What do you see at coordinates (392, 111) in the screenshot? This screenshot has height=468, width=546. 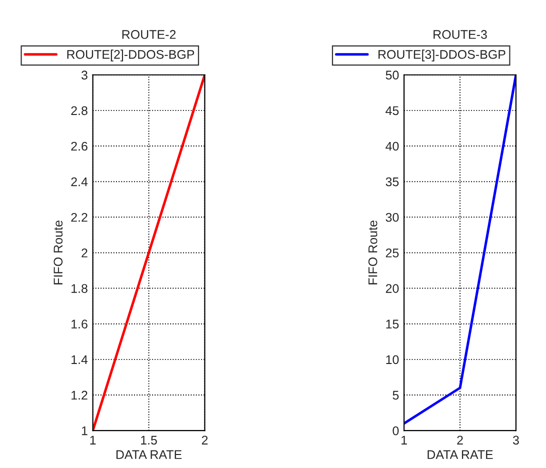 I see `y-tick-label: 45` at bounding box center [392, 111].